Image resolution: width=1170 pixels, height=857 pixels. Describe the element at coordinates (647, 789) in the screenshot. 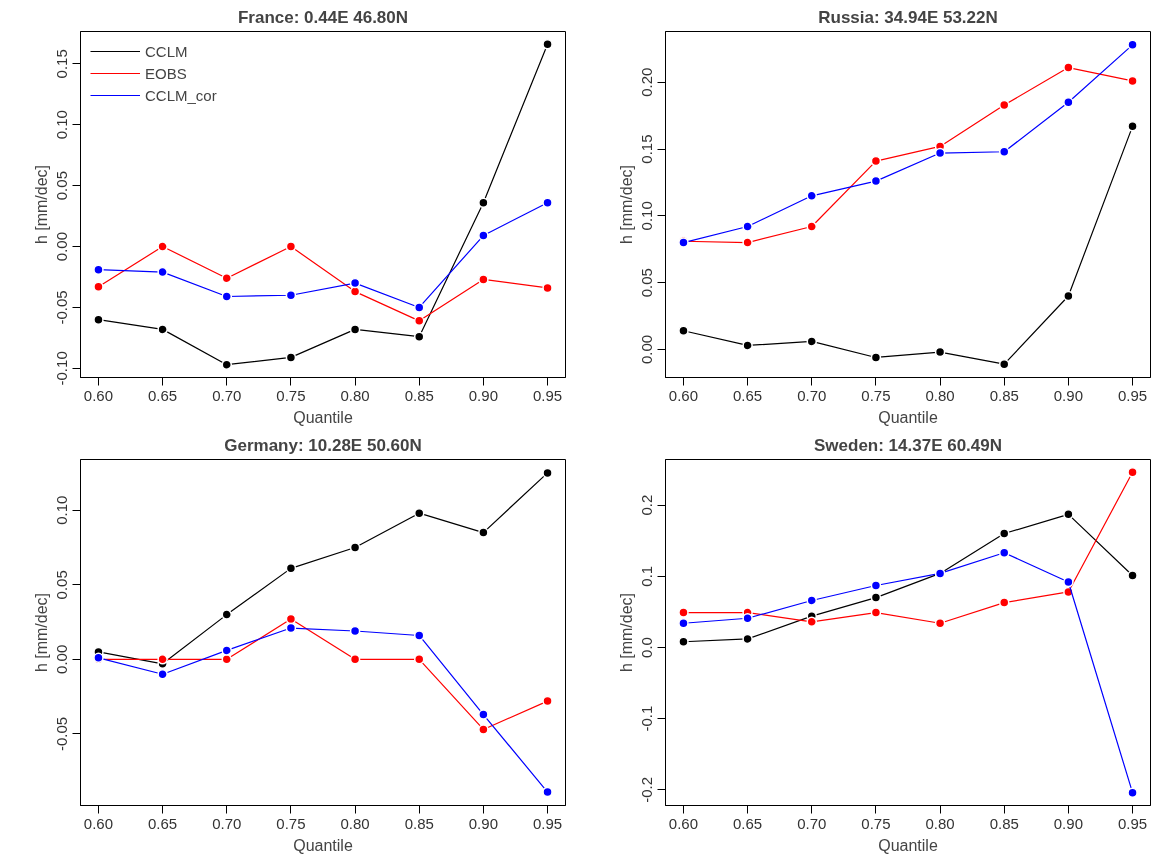

I see `y-tick-label: -0.2` at that location.